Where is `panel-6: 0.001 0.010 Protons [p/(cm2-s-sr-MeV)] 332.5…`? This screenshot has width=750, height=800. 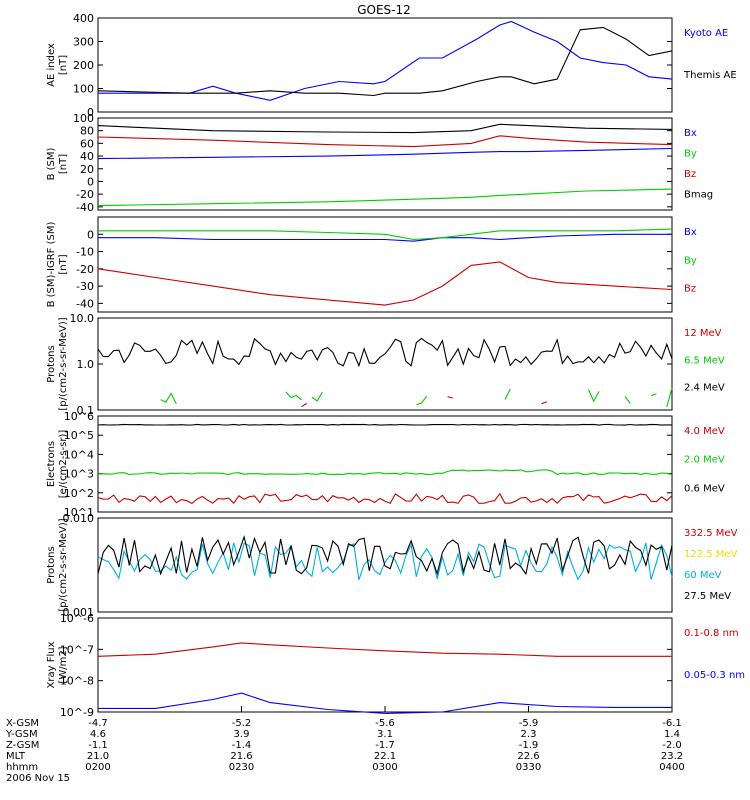
panel-6: 0.001 0.010 Protons [p/(cm2-s-sr-MeV)] 332.5… is located at coordinates (392, 565).